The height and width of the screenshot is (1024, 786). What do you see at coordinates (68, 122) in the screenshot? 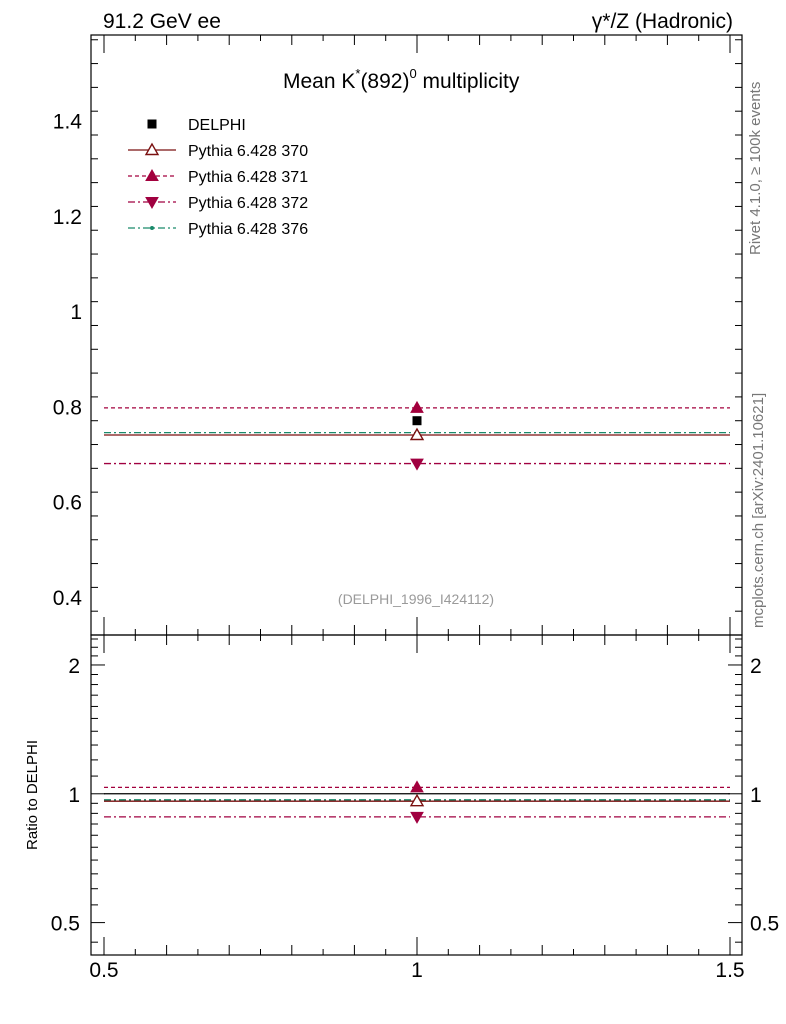
I see `main-y-tick-label: 1.4` at bounding box center [68, 122].